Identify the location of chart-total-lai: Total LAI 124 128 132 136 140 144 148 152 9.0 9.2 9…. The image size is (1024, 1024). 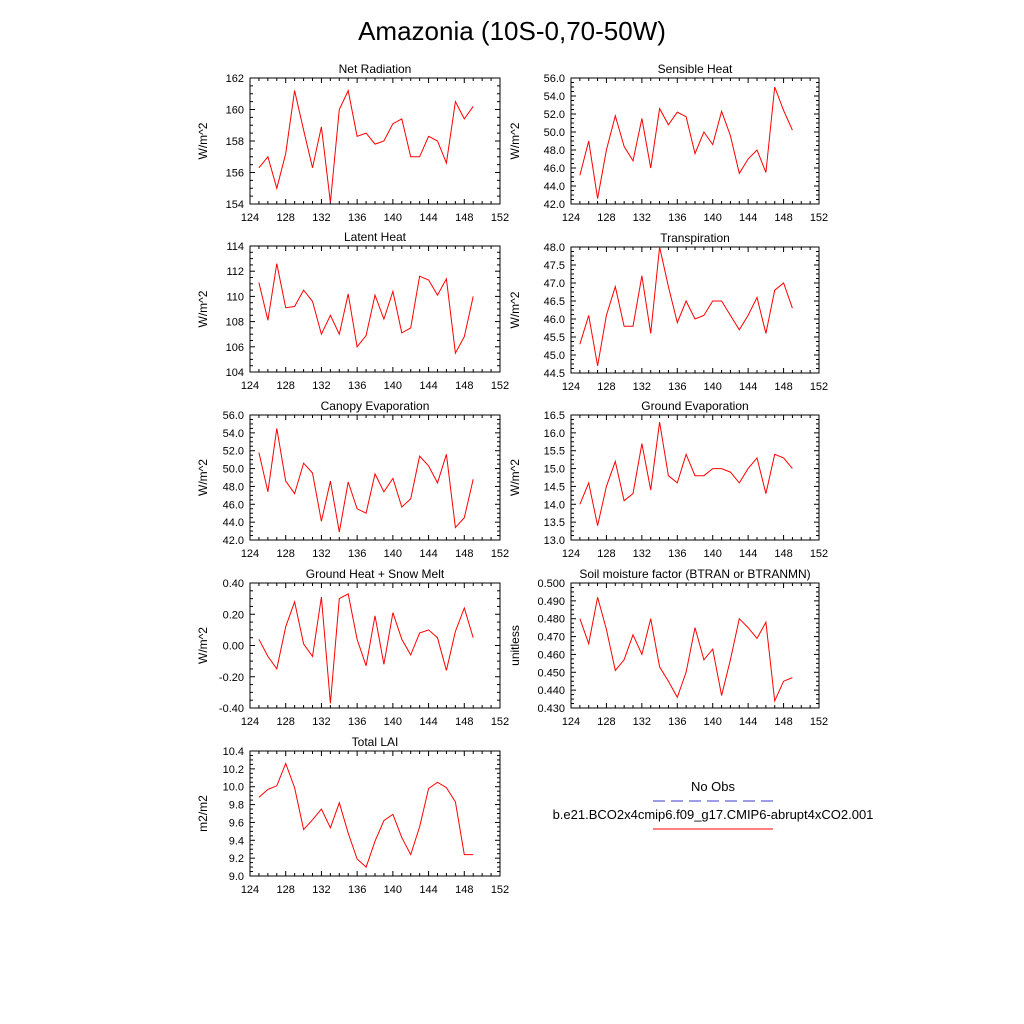
(352, 815).